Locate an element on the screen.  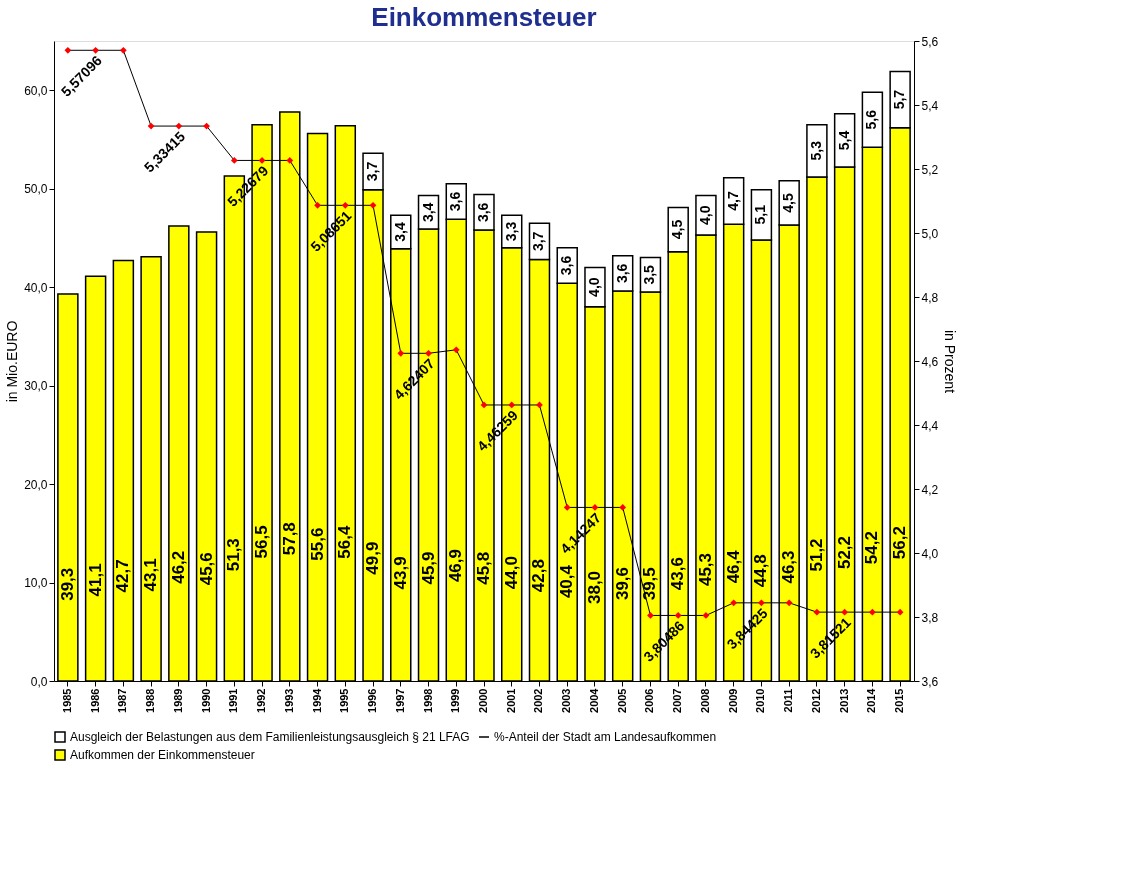
y-tick-label: 30,0 is located at coordinates (36, 386).